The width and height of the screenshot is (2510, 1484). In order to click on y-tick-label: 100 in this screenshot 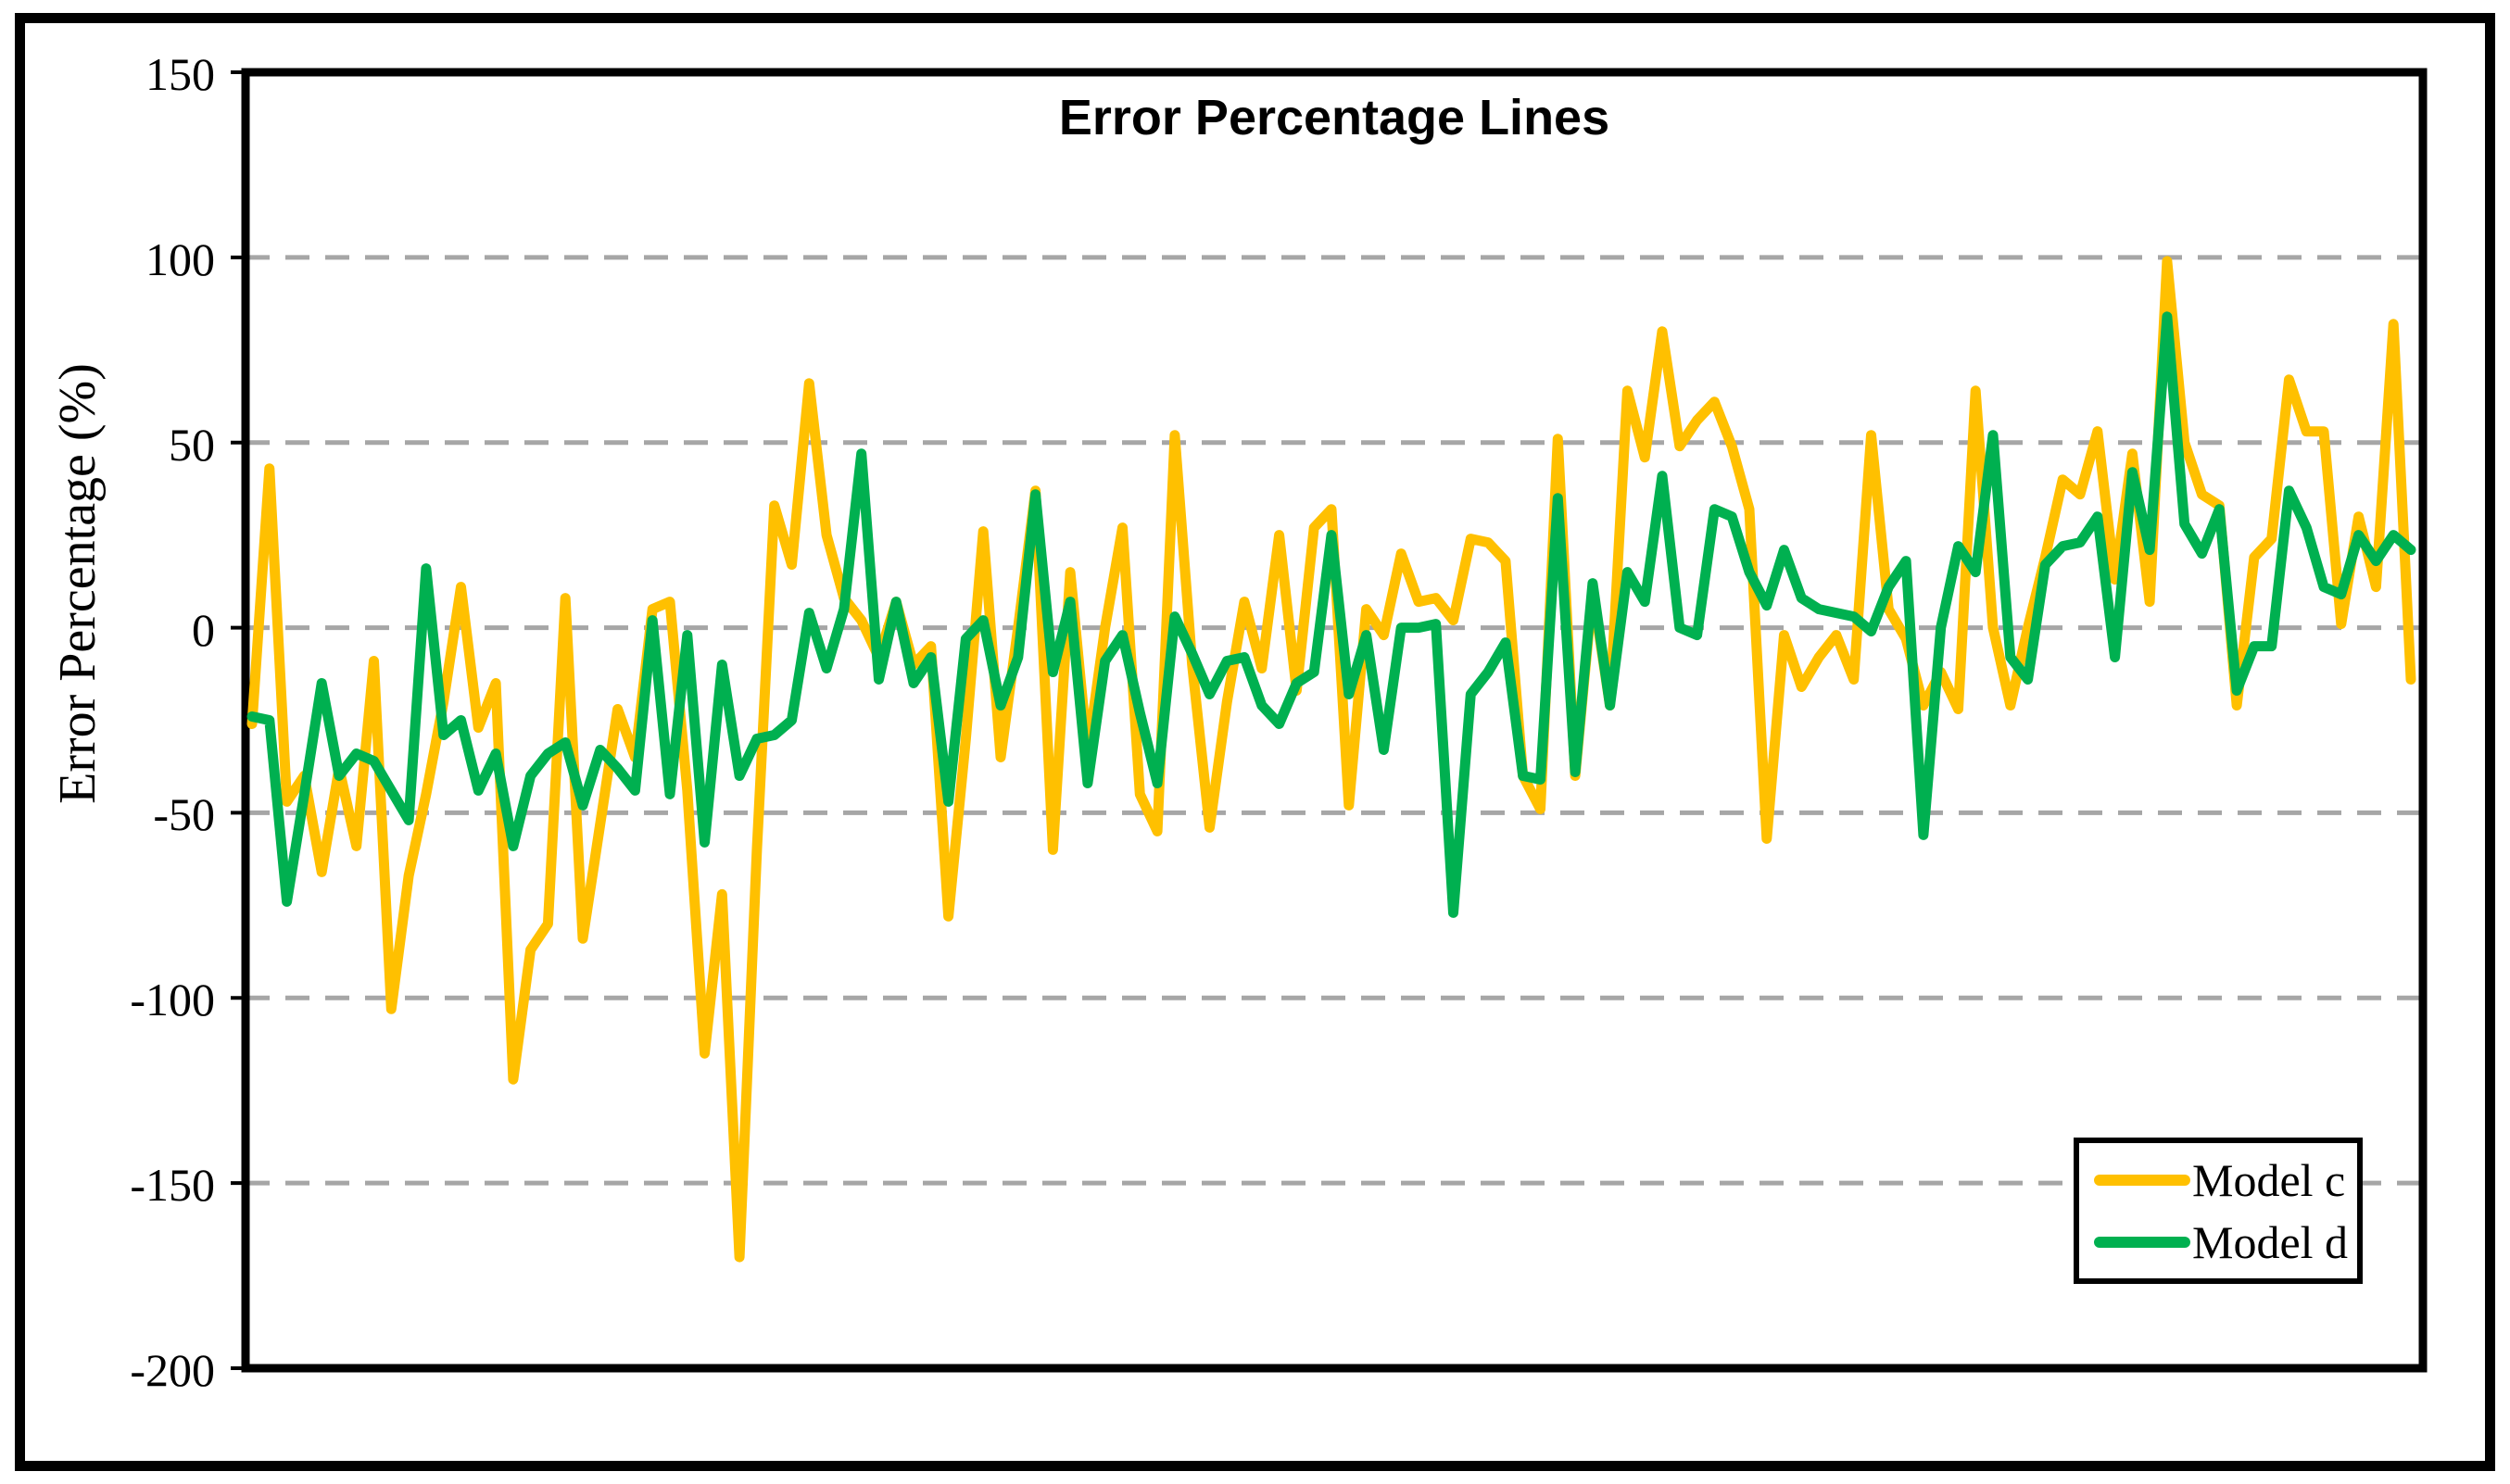, I will do `click(180, 259)`.